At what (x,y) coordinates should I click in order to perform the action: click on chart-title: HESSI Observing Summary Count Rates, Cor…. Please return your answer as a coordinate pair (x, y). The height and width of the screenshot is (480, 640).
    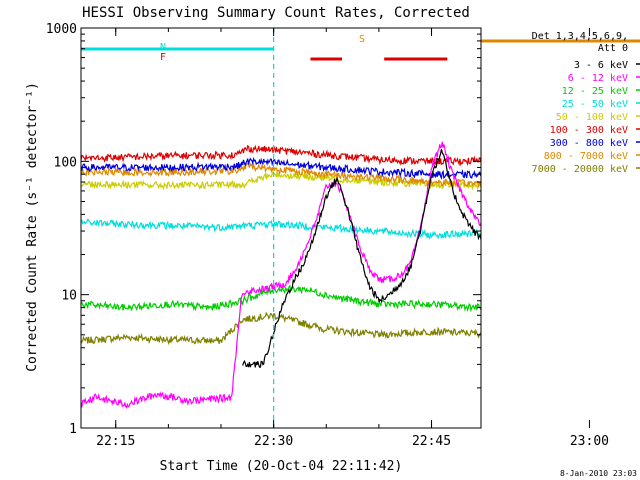
    Looking at the image, I should click on (276, 13).